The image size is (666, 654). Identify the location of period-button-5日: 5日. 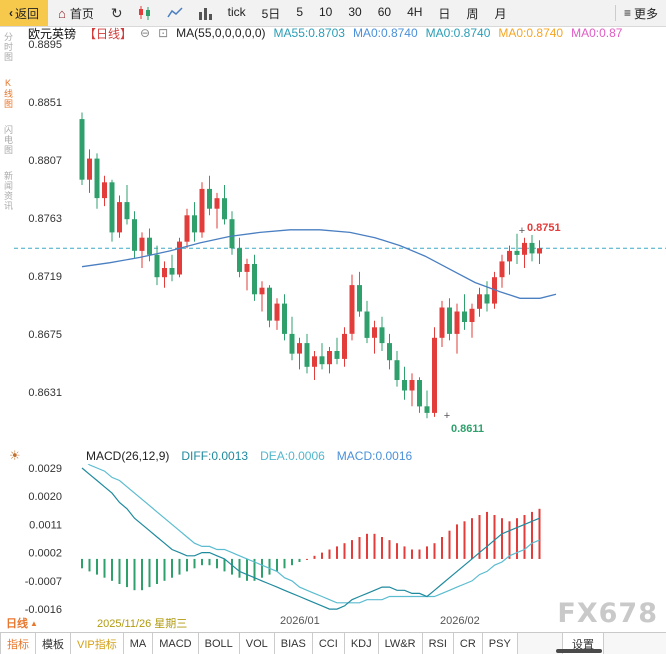
(271, 13).